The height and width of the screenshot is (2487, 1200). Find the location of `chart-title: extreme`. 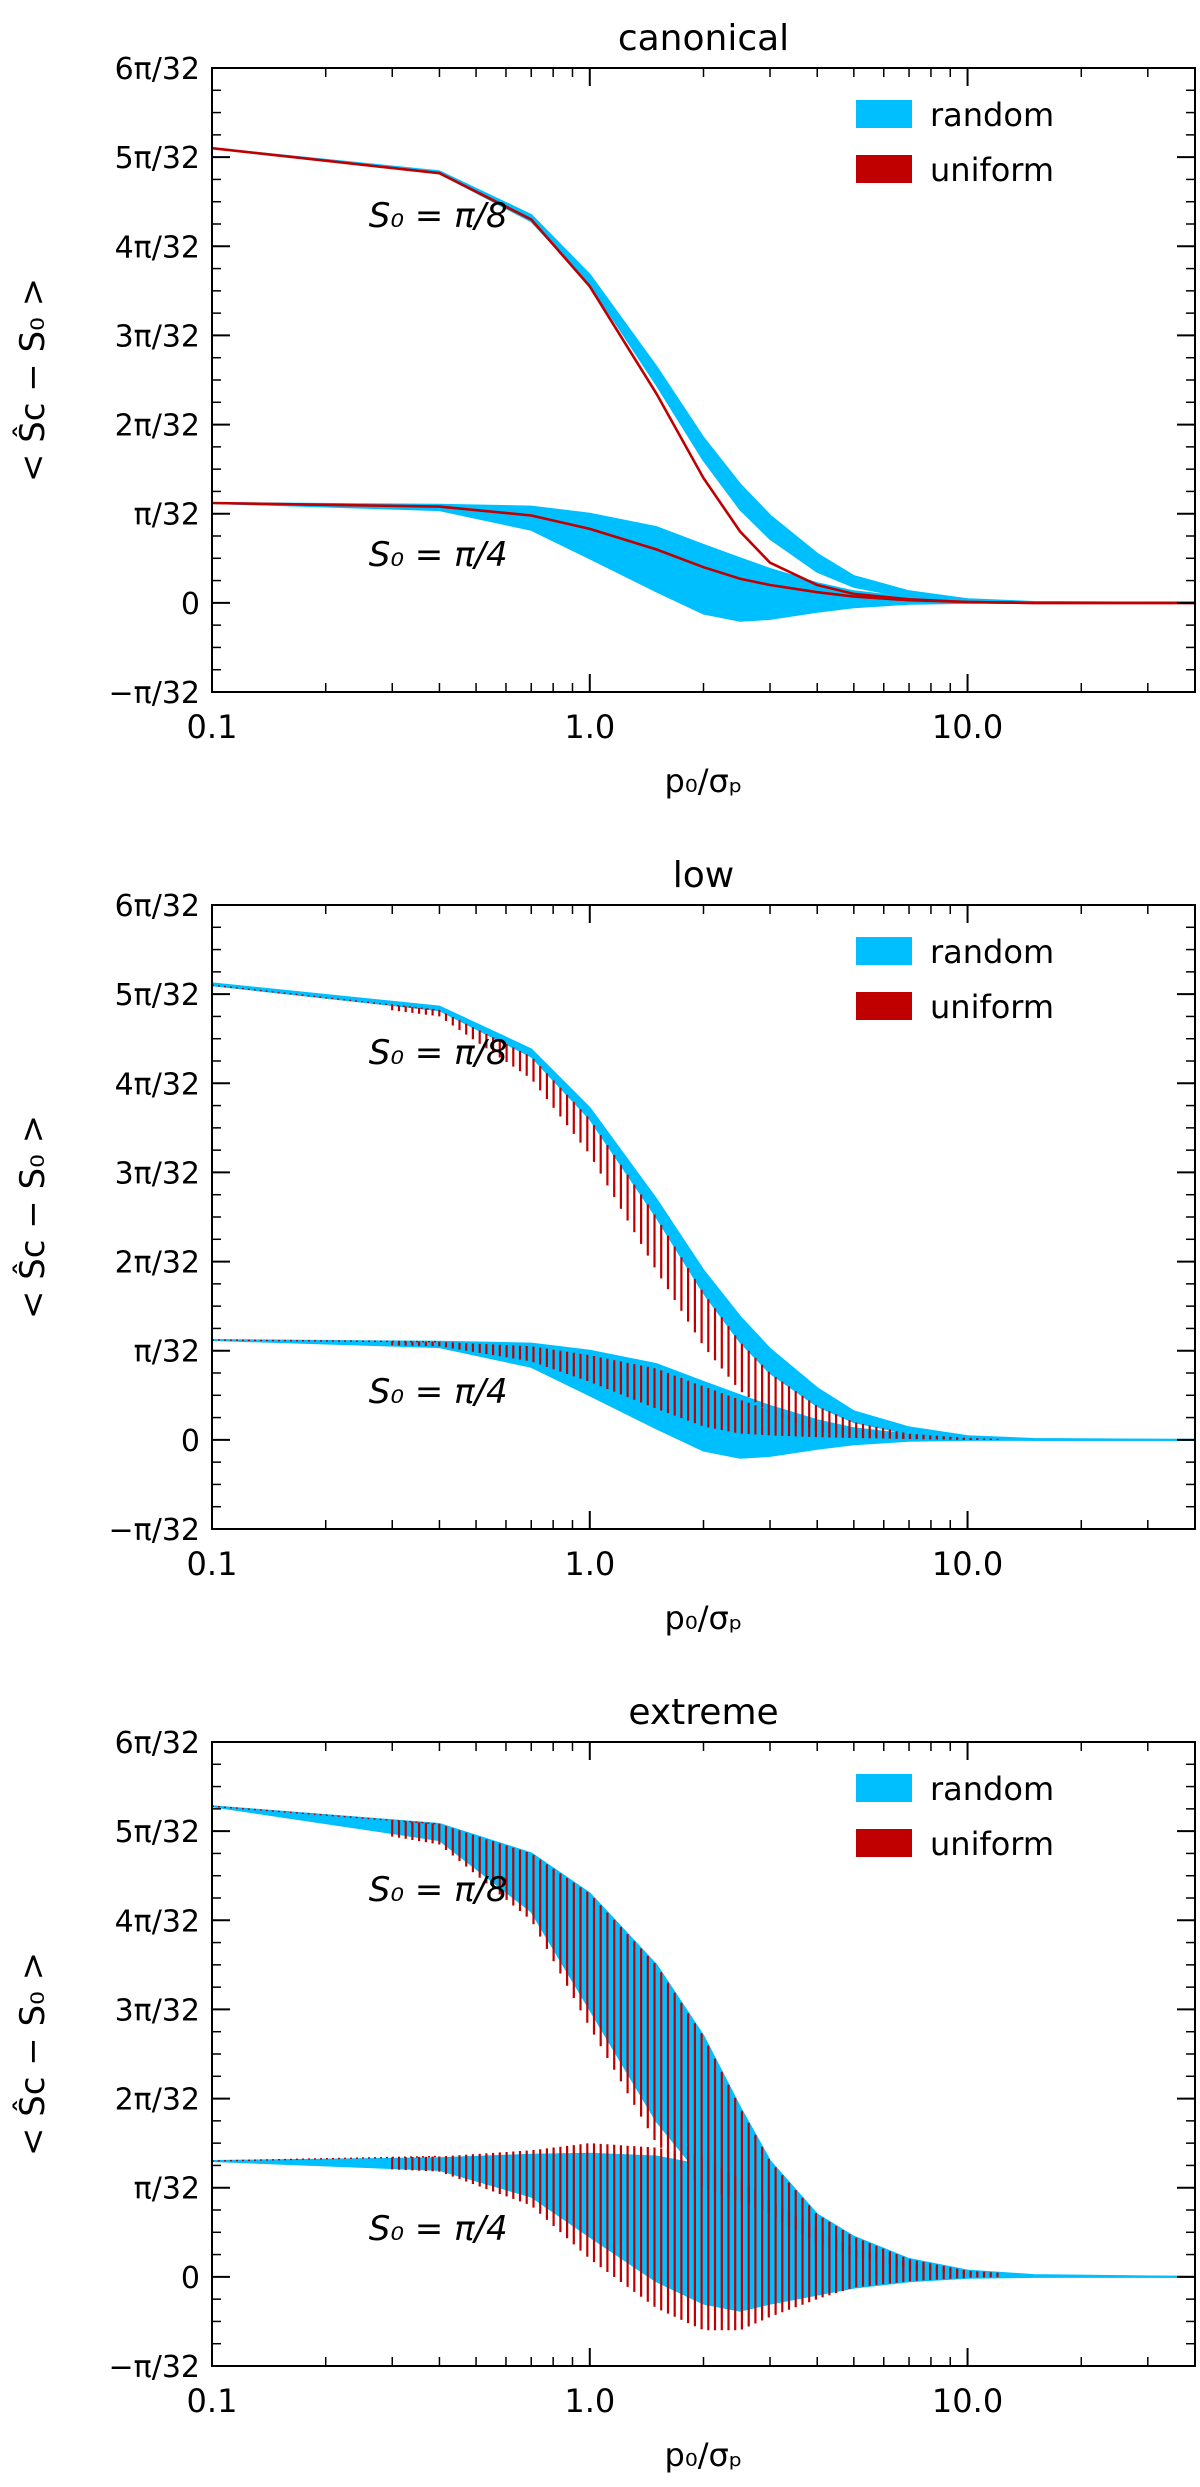

chart-title: extreme is located at coordinates (703, 1712).